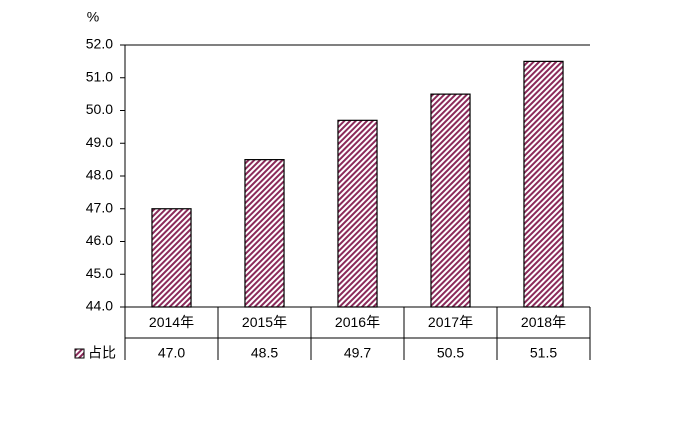 The width and height of the screenshot is (675, 433). I want to click on y-tick-label: 49.0, so click(99, 142).